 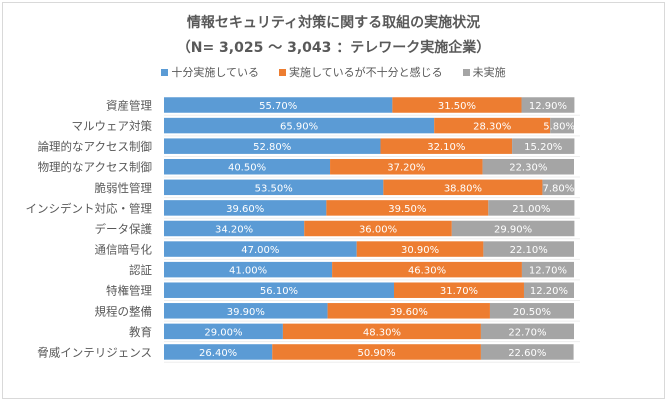 I want to click on chart-title: 情報セキュリティ対策に関する取組の実施状況, so click(x=333, y=23).